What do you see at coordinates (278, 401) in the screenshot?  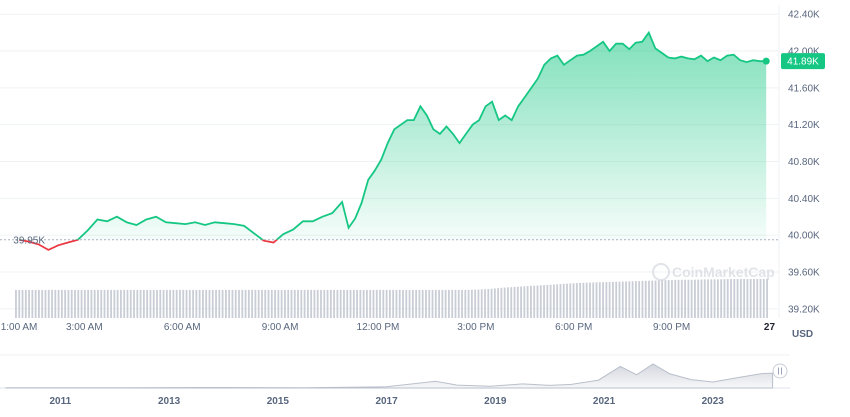 I see `navigator-year-label: 2015` at bounding box center [278, 401].